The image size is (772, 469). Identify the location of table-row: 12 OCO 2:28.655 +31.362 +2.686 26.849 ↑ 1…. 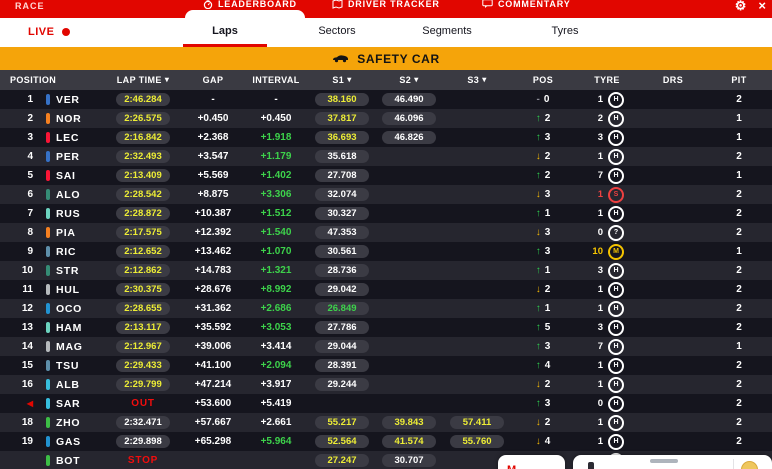
(386, 308).